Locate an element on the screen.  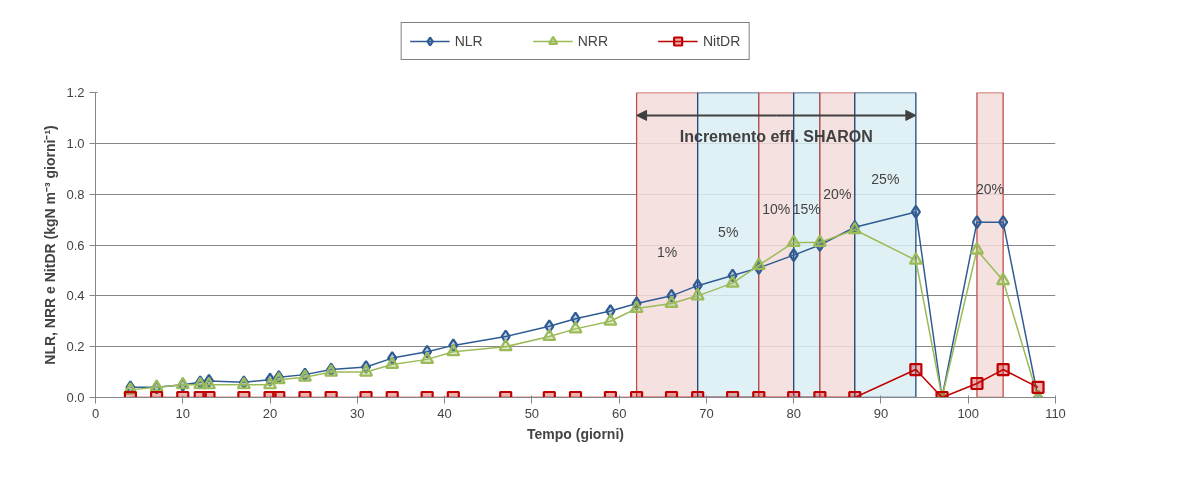
x-tick-label: 0 is located at coordinates (95, 413).